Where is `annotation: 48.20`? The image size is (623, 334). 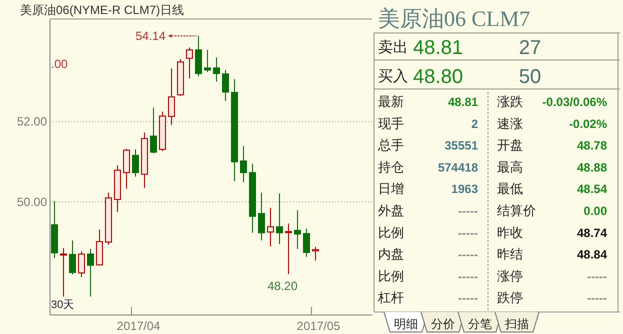
annotation: 48.20 is located at coordinates (282, 286).